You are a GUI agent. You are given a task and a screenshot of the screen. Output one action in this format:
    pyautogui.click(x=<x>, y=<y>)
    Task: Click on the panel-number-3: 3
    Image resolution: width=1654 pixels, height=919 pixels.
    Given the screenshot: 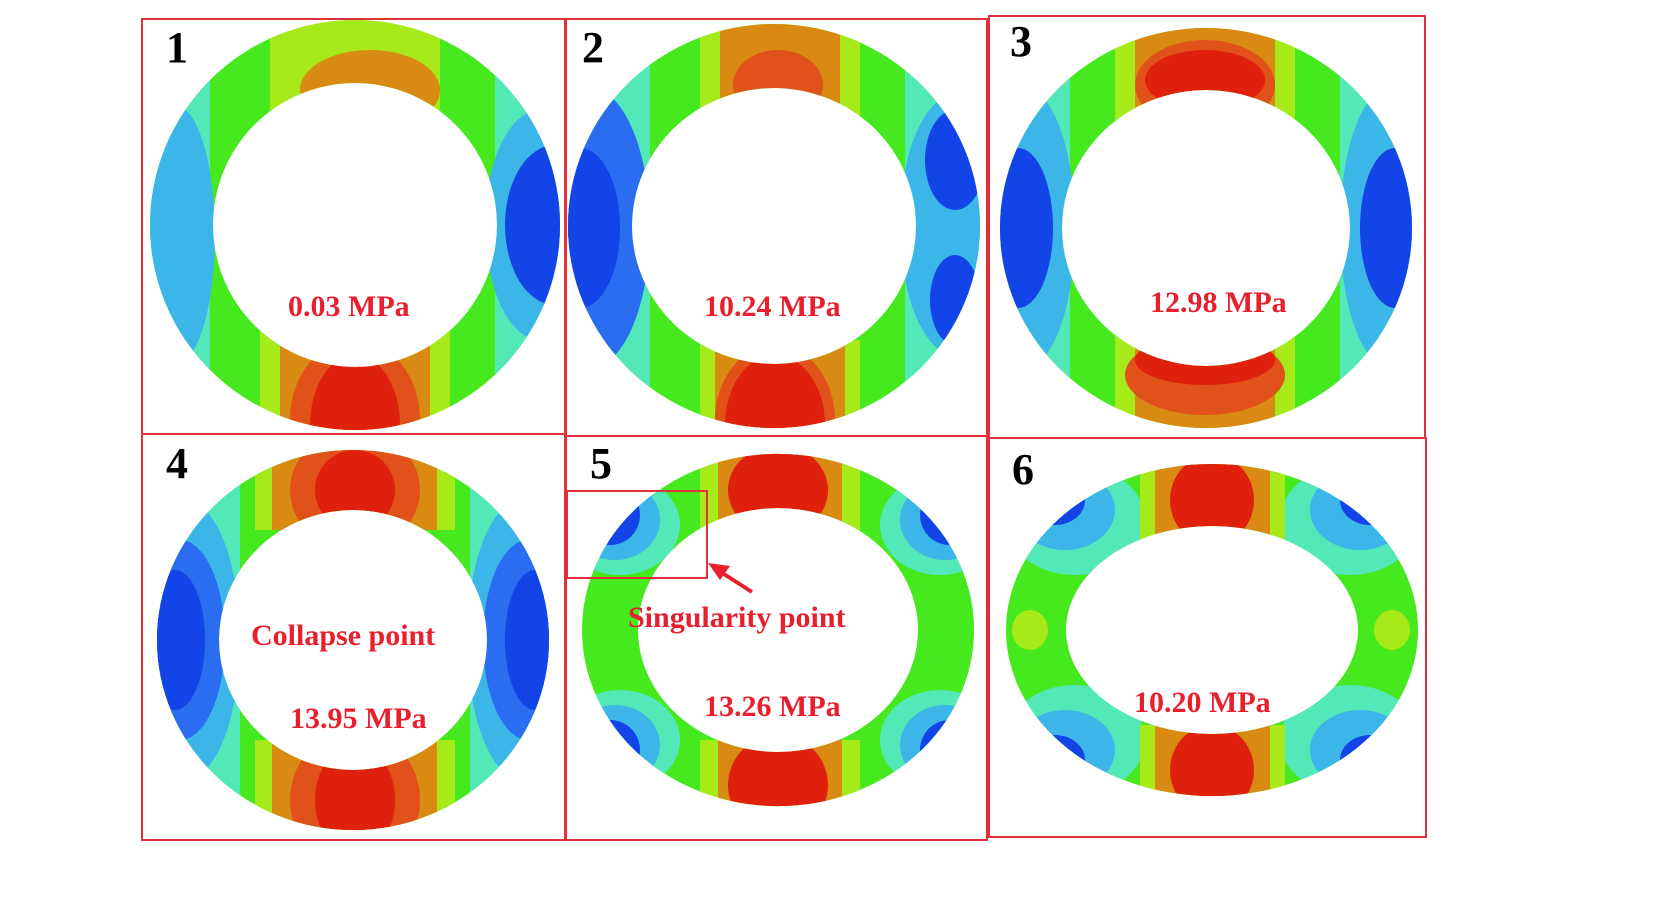 What is the action you would take?
    pyautogui.click(x=1021, y=41)
    